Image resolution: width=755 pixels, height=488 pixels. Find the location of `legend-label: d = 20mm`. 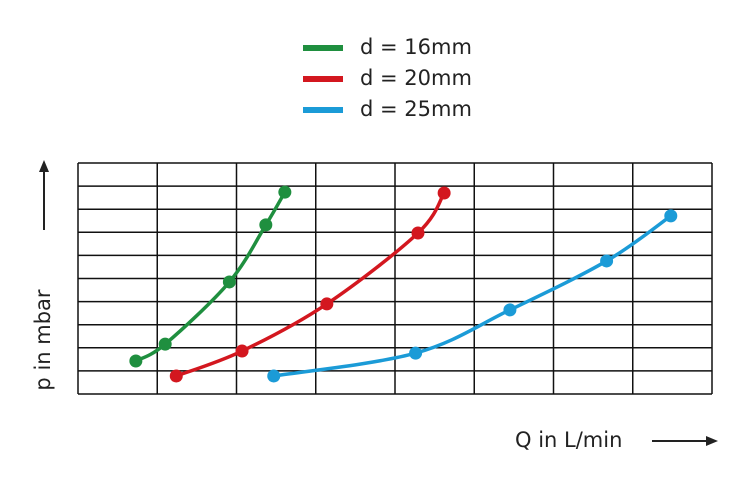

legend-label: d = 20mm is located at coordinates (416, 78).